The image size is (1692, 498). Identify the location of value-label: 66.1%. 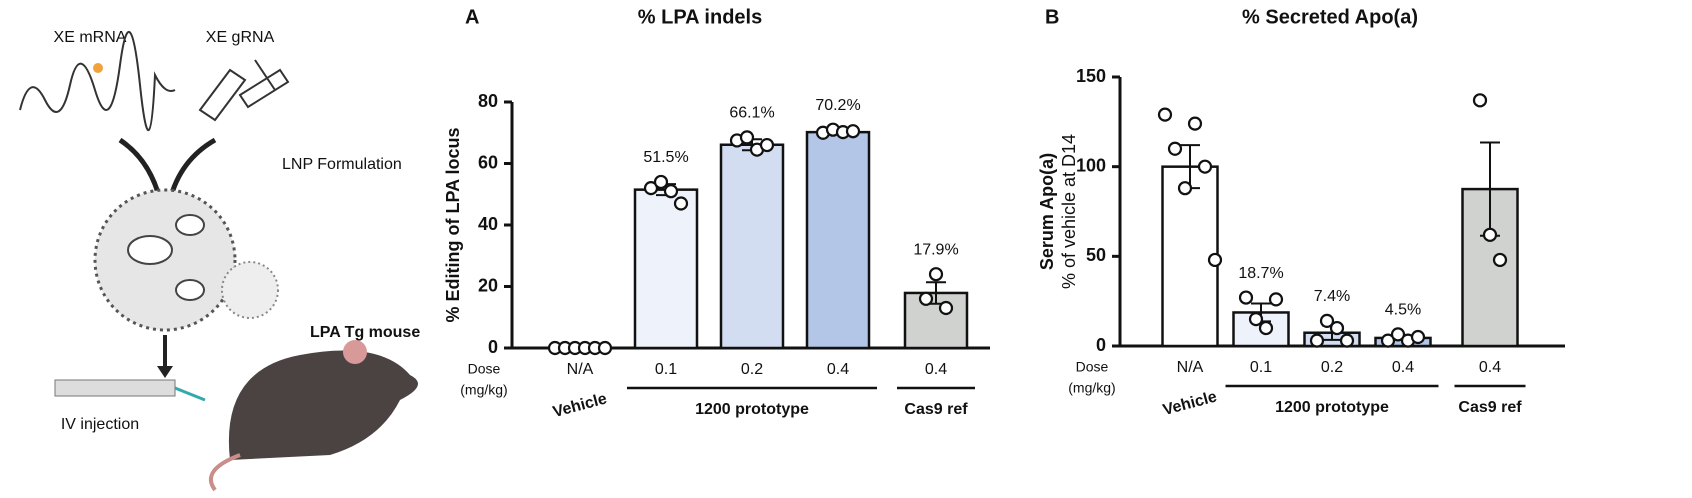
(751, 113).